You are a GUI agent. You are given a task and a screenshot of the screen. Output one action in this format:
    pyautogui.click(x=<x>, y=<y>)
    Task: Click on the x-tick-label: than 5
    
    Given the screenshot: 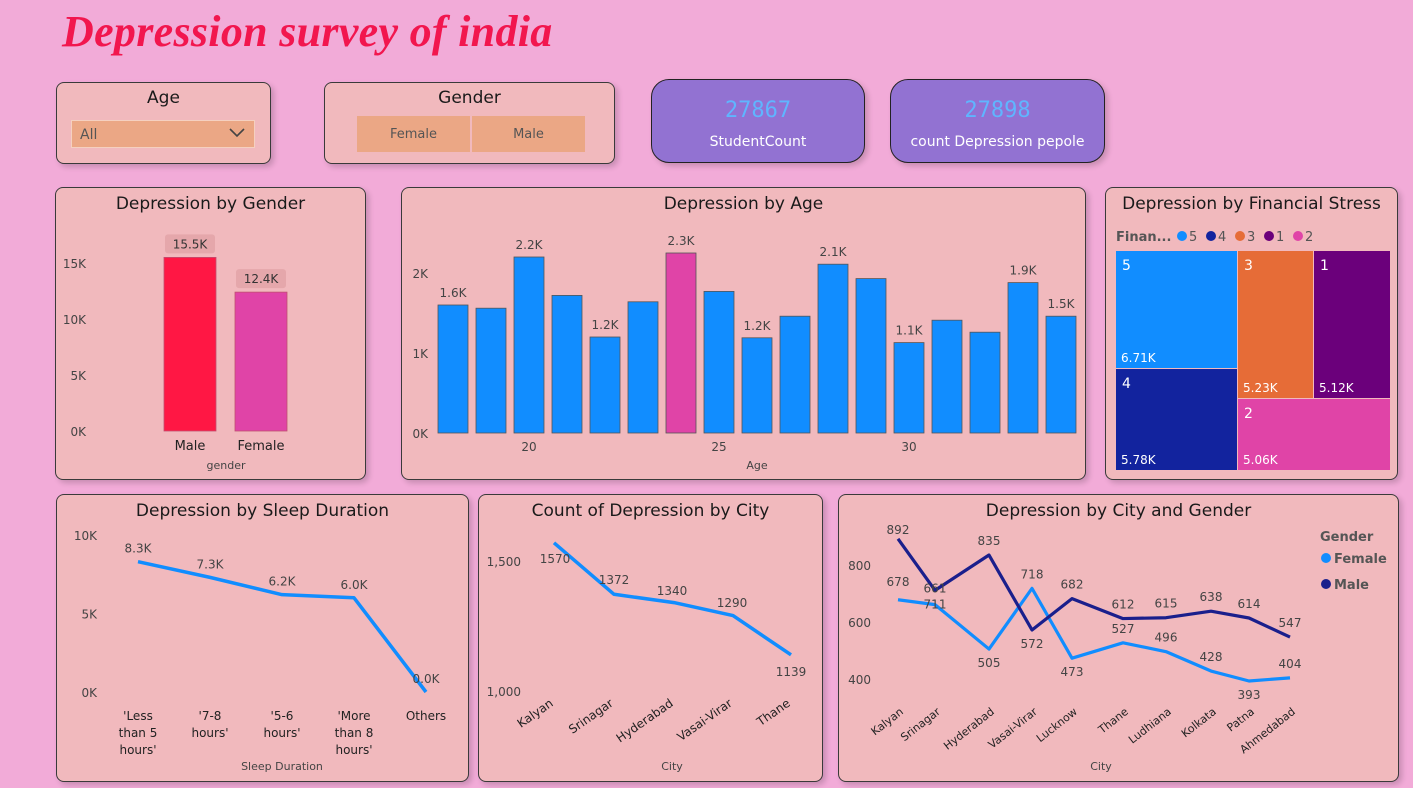 What is the action you would take?
    pyautogui.click(x=138, y=733)
    